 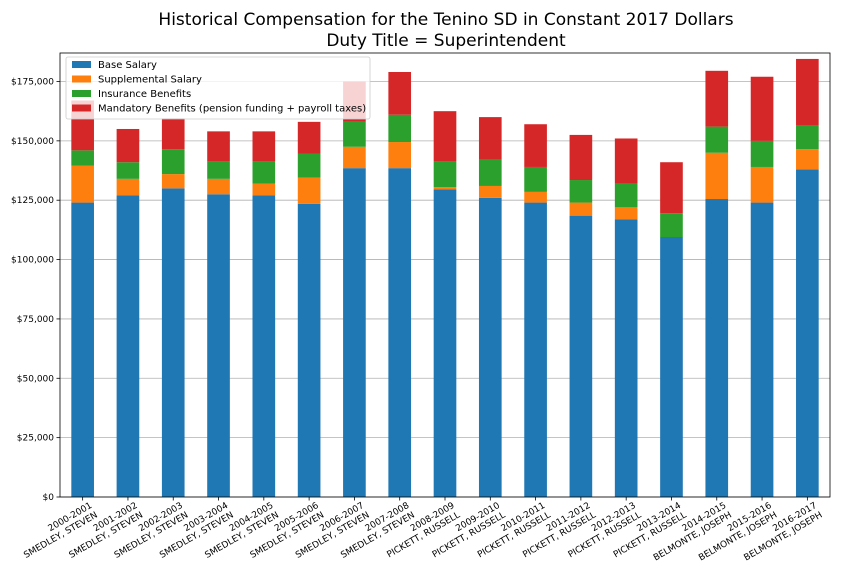 I want to click on legend-entry: Supplemental Salary, so click(x=150, y=80).